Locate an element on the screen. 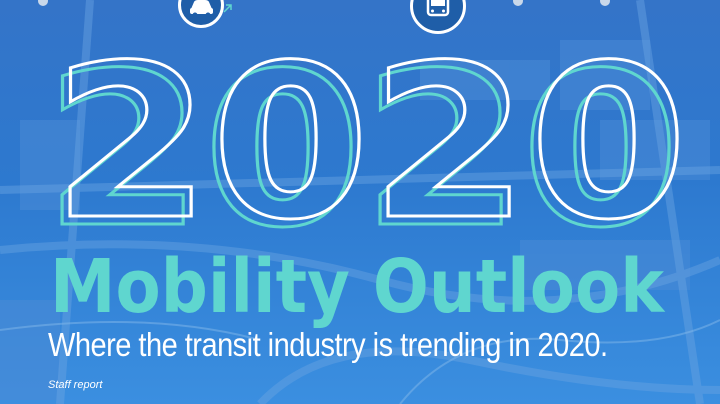  car-icon is located at coordinates (201, 14).